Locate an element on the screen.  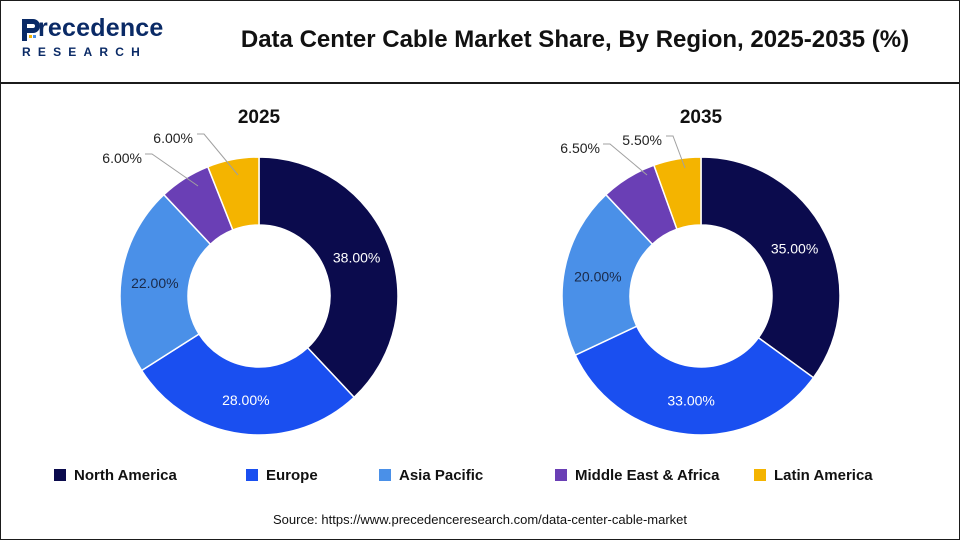
data-label: 6.50% is located at coordinates (580, 148).